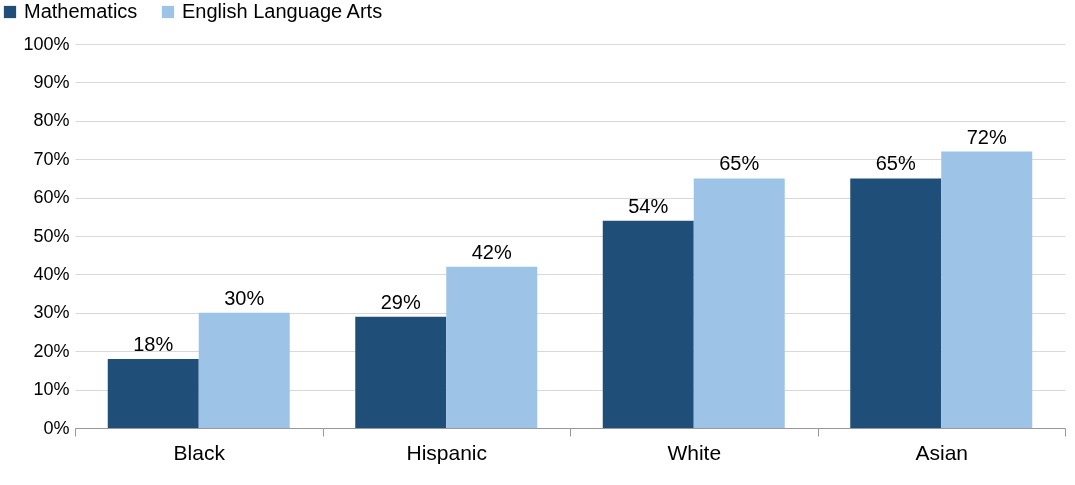 This screenshot has height=485, width=1075. Describe the element at coordinates (244, 297) in the screenshot. I see `data-label: 30%` at that location.